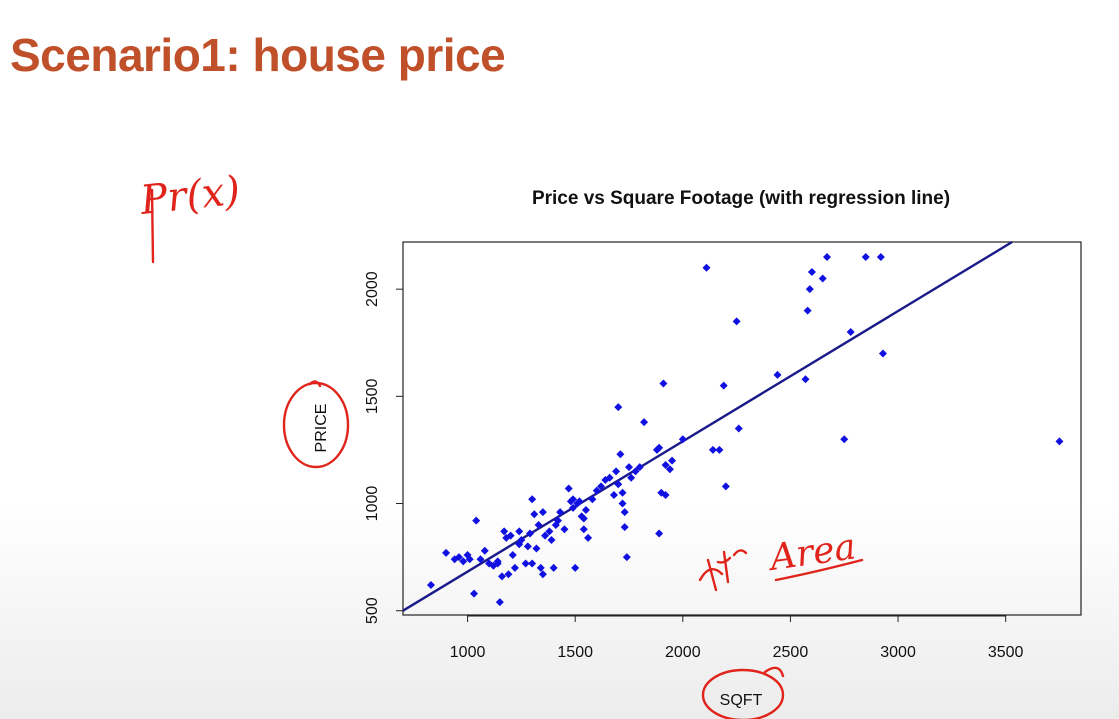 The image size is (1119, 719). What do you see at coordinates (774, 672) in the screenshot?
I see `sqft-circle-tail` at bounding box center [774, 672].